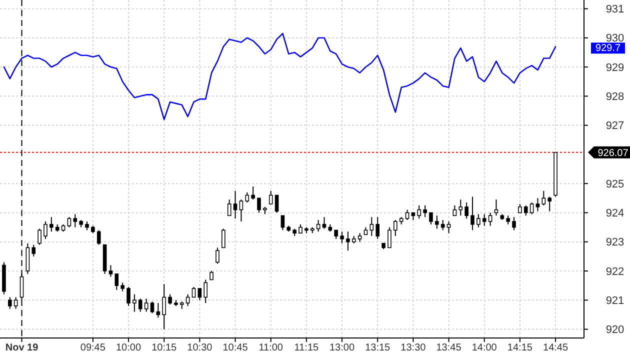 The image size is (630, 356). What do you see at coordinates (615, 214) in the screenshot?
I see `y-tick-label: 924` at bounding box center [615, 214].